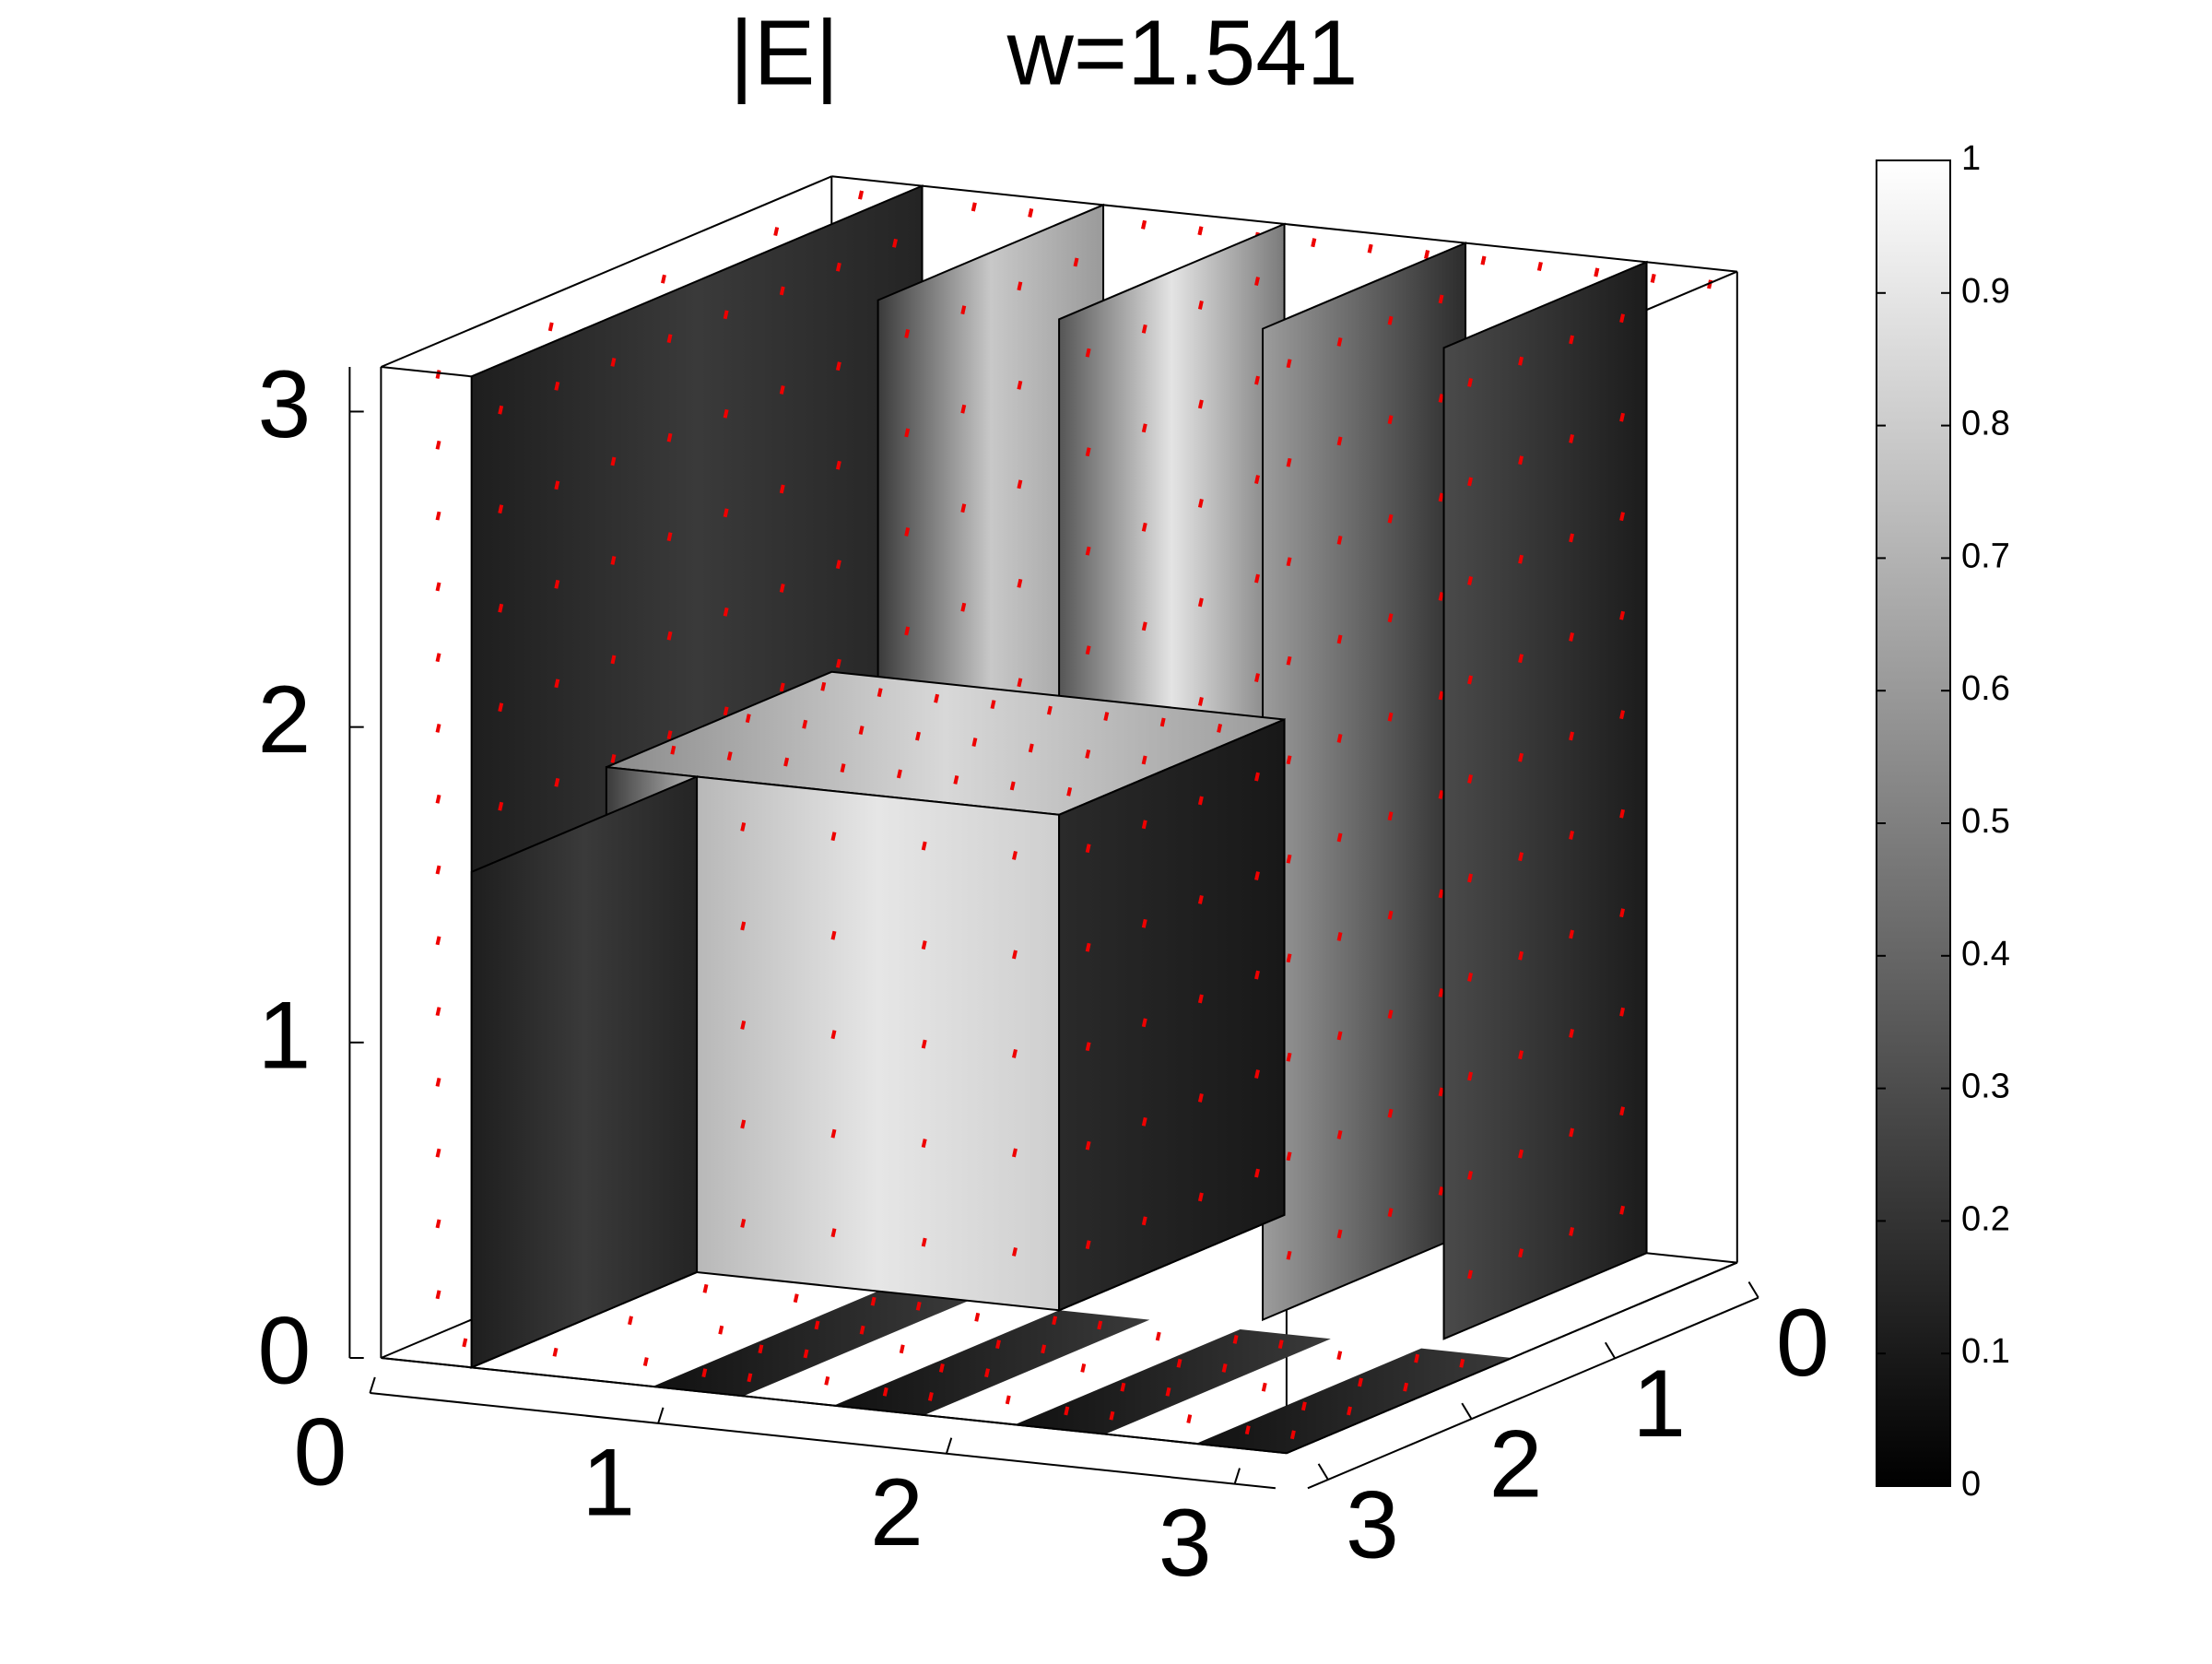 This screenshot has width=2212, height=1664. I want to click on slice-plane, so click(1545, 800).